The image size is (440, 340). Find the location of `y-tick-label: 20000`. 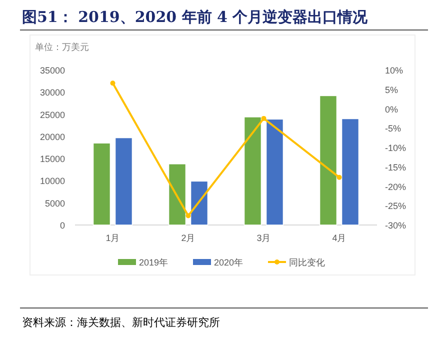

y-tick-label: 20000 is located at coordinates (52, 137).